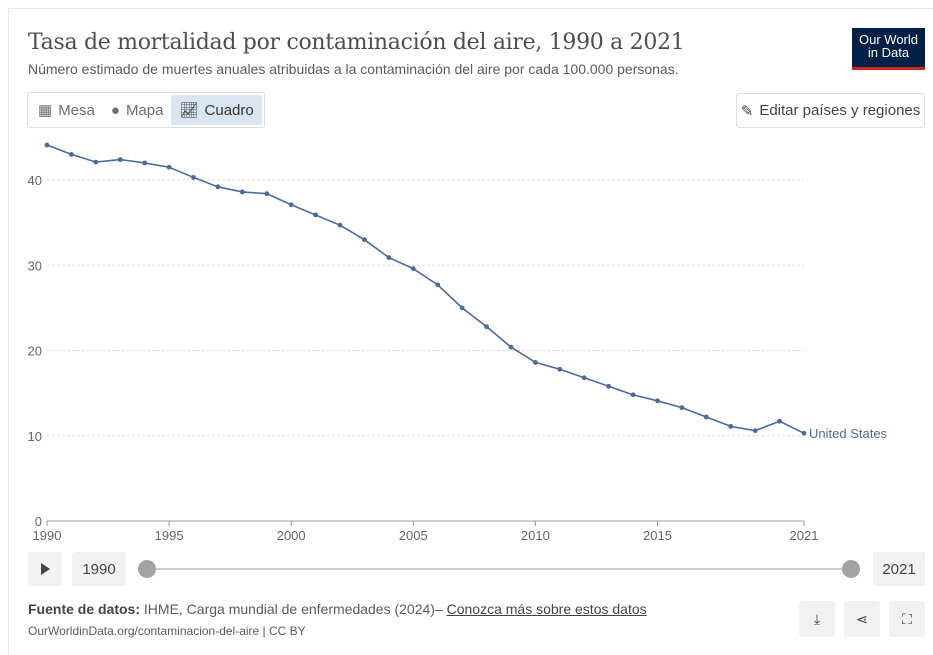  What do you see at coordinates (851, 569) in the screenshot?
I see `end-handle` at bounding box center [851, 569].